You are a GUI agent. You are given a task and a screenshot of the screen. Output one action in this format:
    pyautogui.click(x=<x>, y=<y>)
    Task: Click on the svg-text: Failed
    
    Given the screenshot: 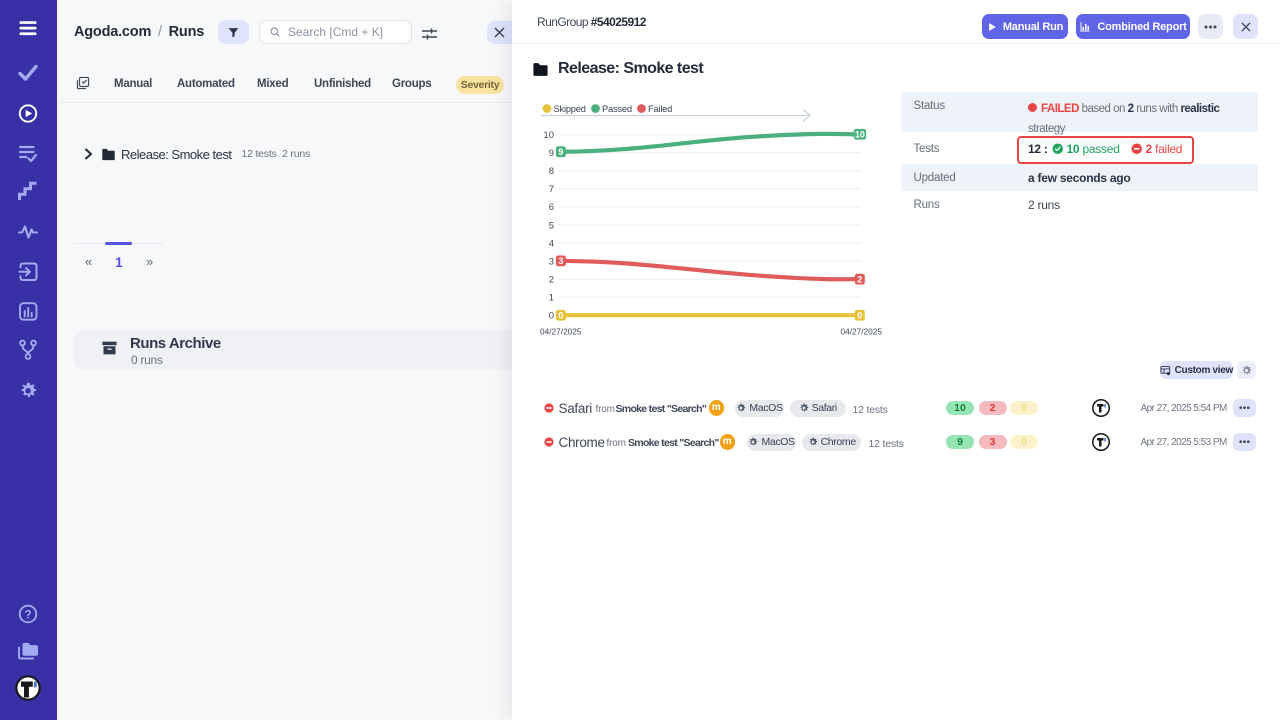 What is the action you would take?
    pyautogui.click(x=660, y=109)
    